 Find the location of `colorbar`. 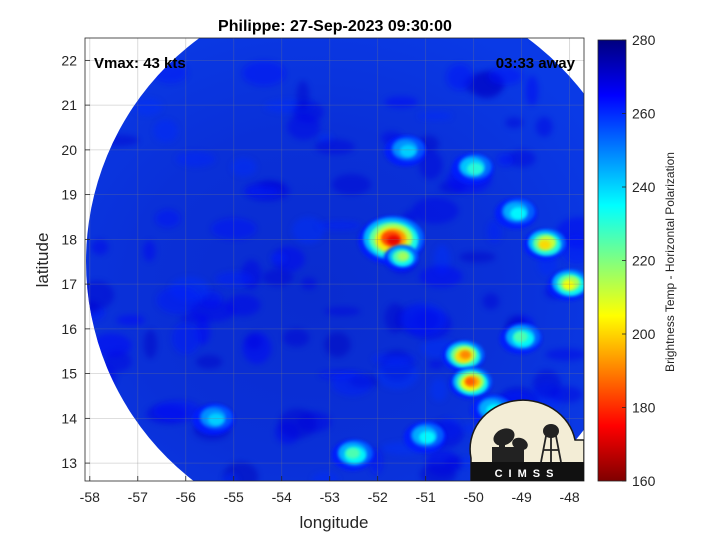

colorbar is located at coordinates (612, 260).